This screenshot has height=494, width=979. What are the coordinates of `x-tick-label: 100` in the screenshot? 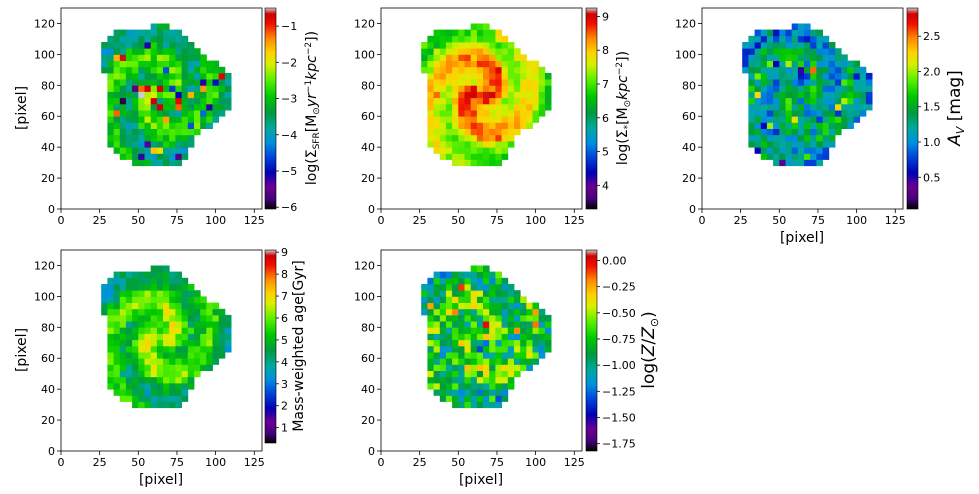 It's located at (215, 462).